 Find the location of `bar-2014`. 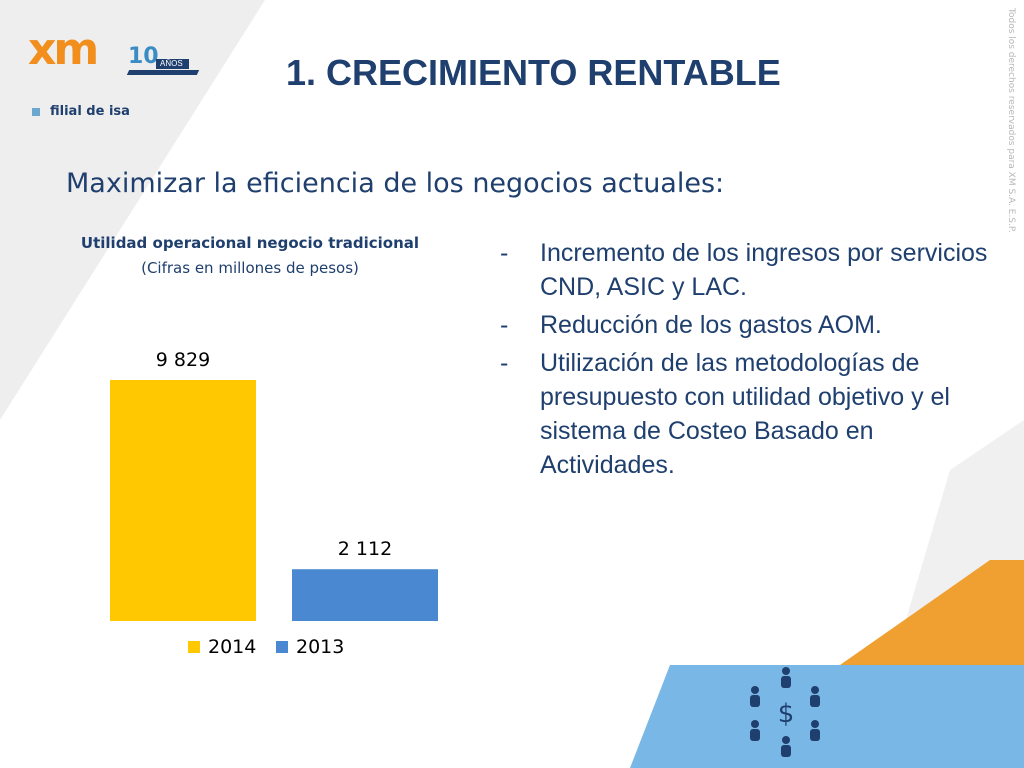

bar-2014 is located at coordinates (183, 500).